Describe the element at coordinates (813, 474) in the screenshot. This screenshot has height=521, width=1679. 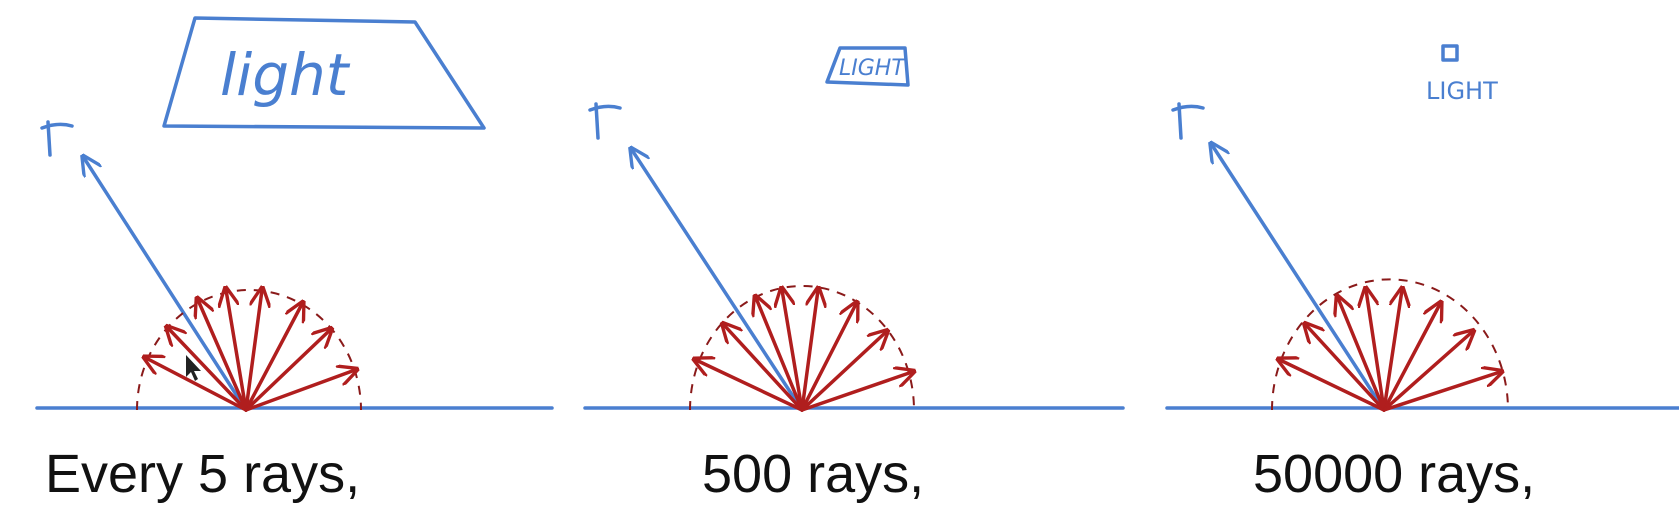
I see `caption-panel-2: 500 rays,` at that location.